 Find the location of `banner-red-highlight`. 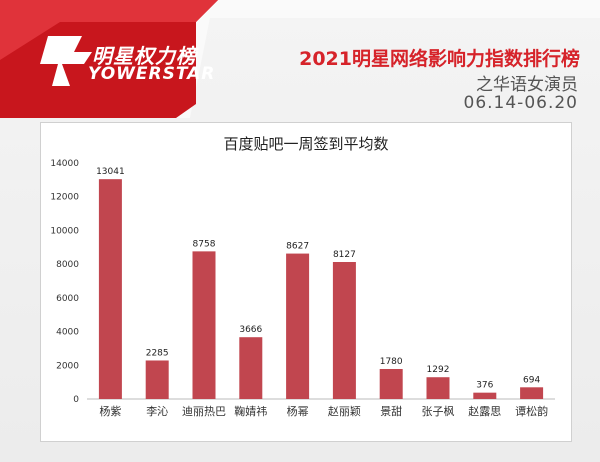

banner-red-highlight is located at coordinates (109, 30).